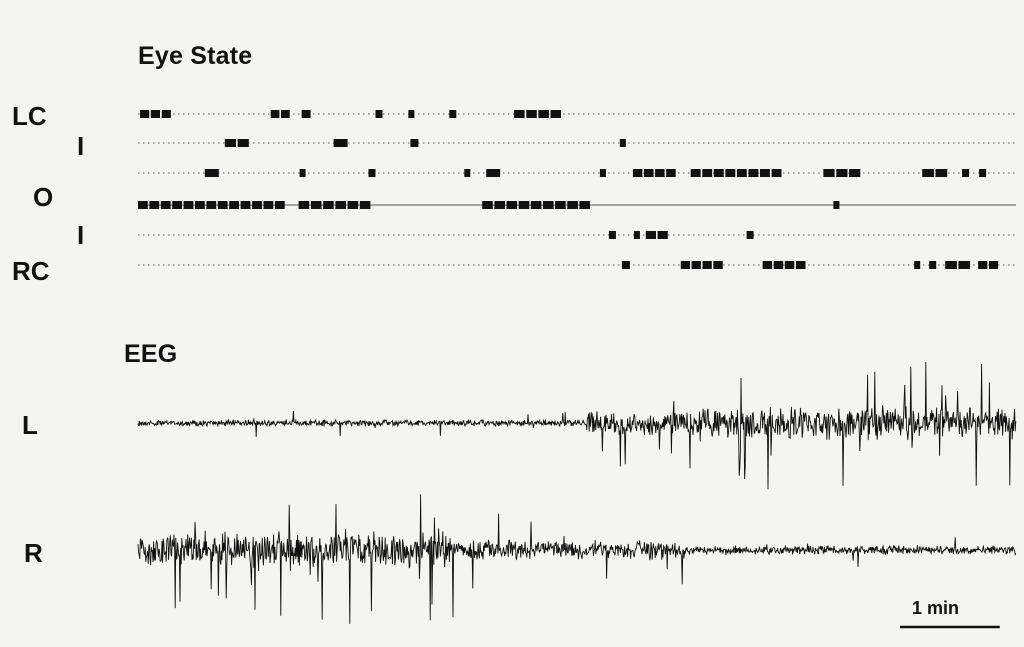 This screenshot has height=647, width=1024. Describe the element at coordinates (29, 116) in the screenshot. I see `state-label-lc: LC` at that location.